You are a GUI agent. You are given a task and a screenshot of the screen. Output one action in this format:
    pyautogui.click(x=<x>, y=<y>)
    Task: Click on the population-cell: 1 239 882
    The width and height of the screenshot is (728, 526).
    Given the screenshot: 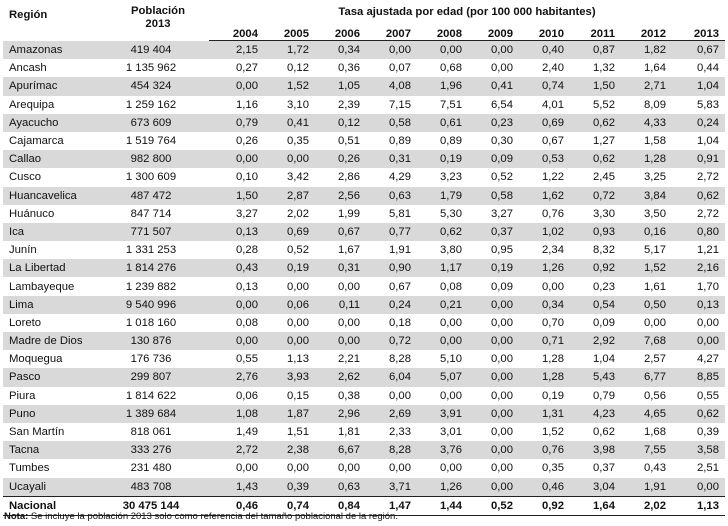 What is the action you would take?
    pyautogui.click(x=158, y=286)
    